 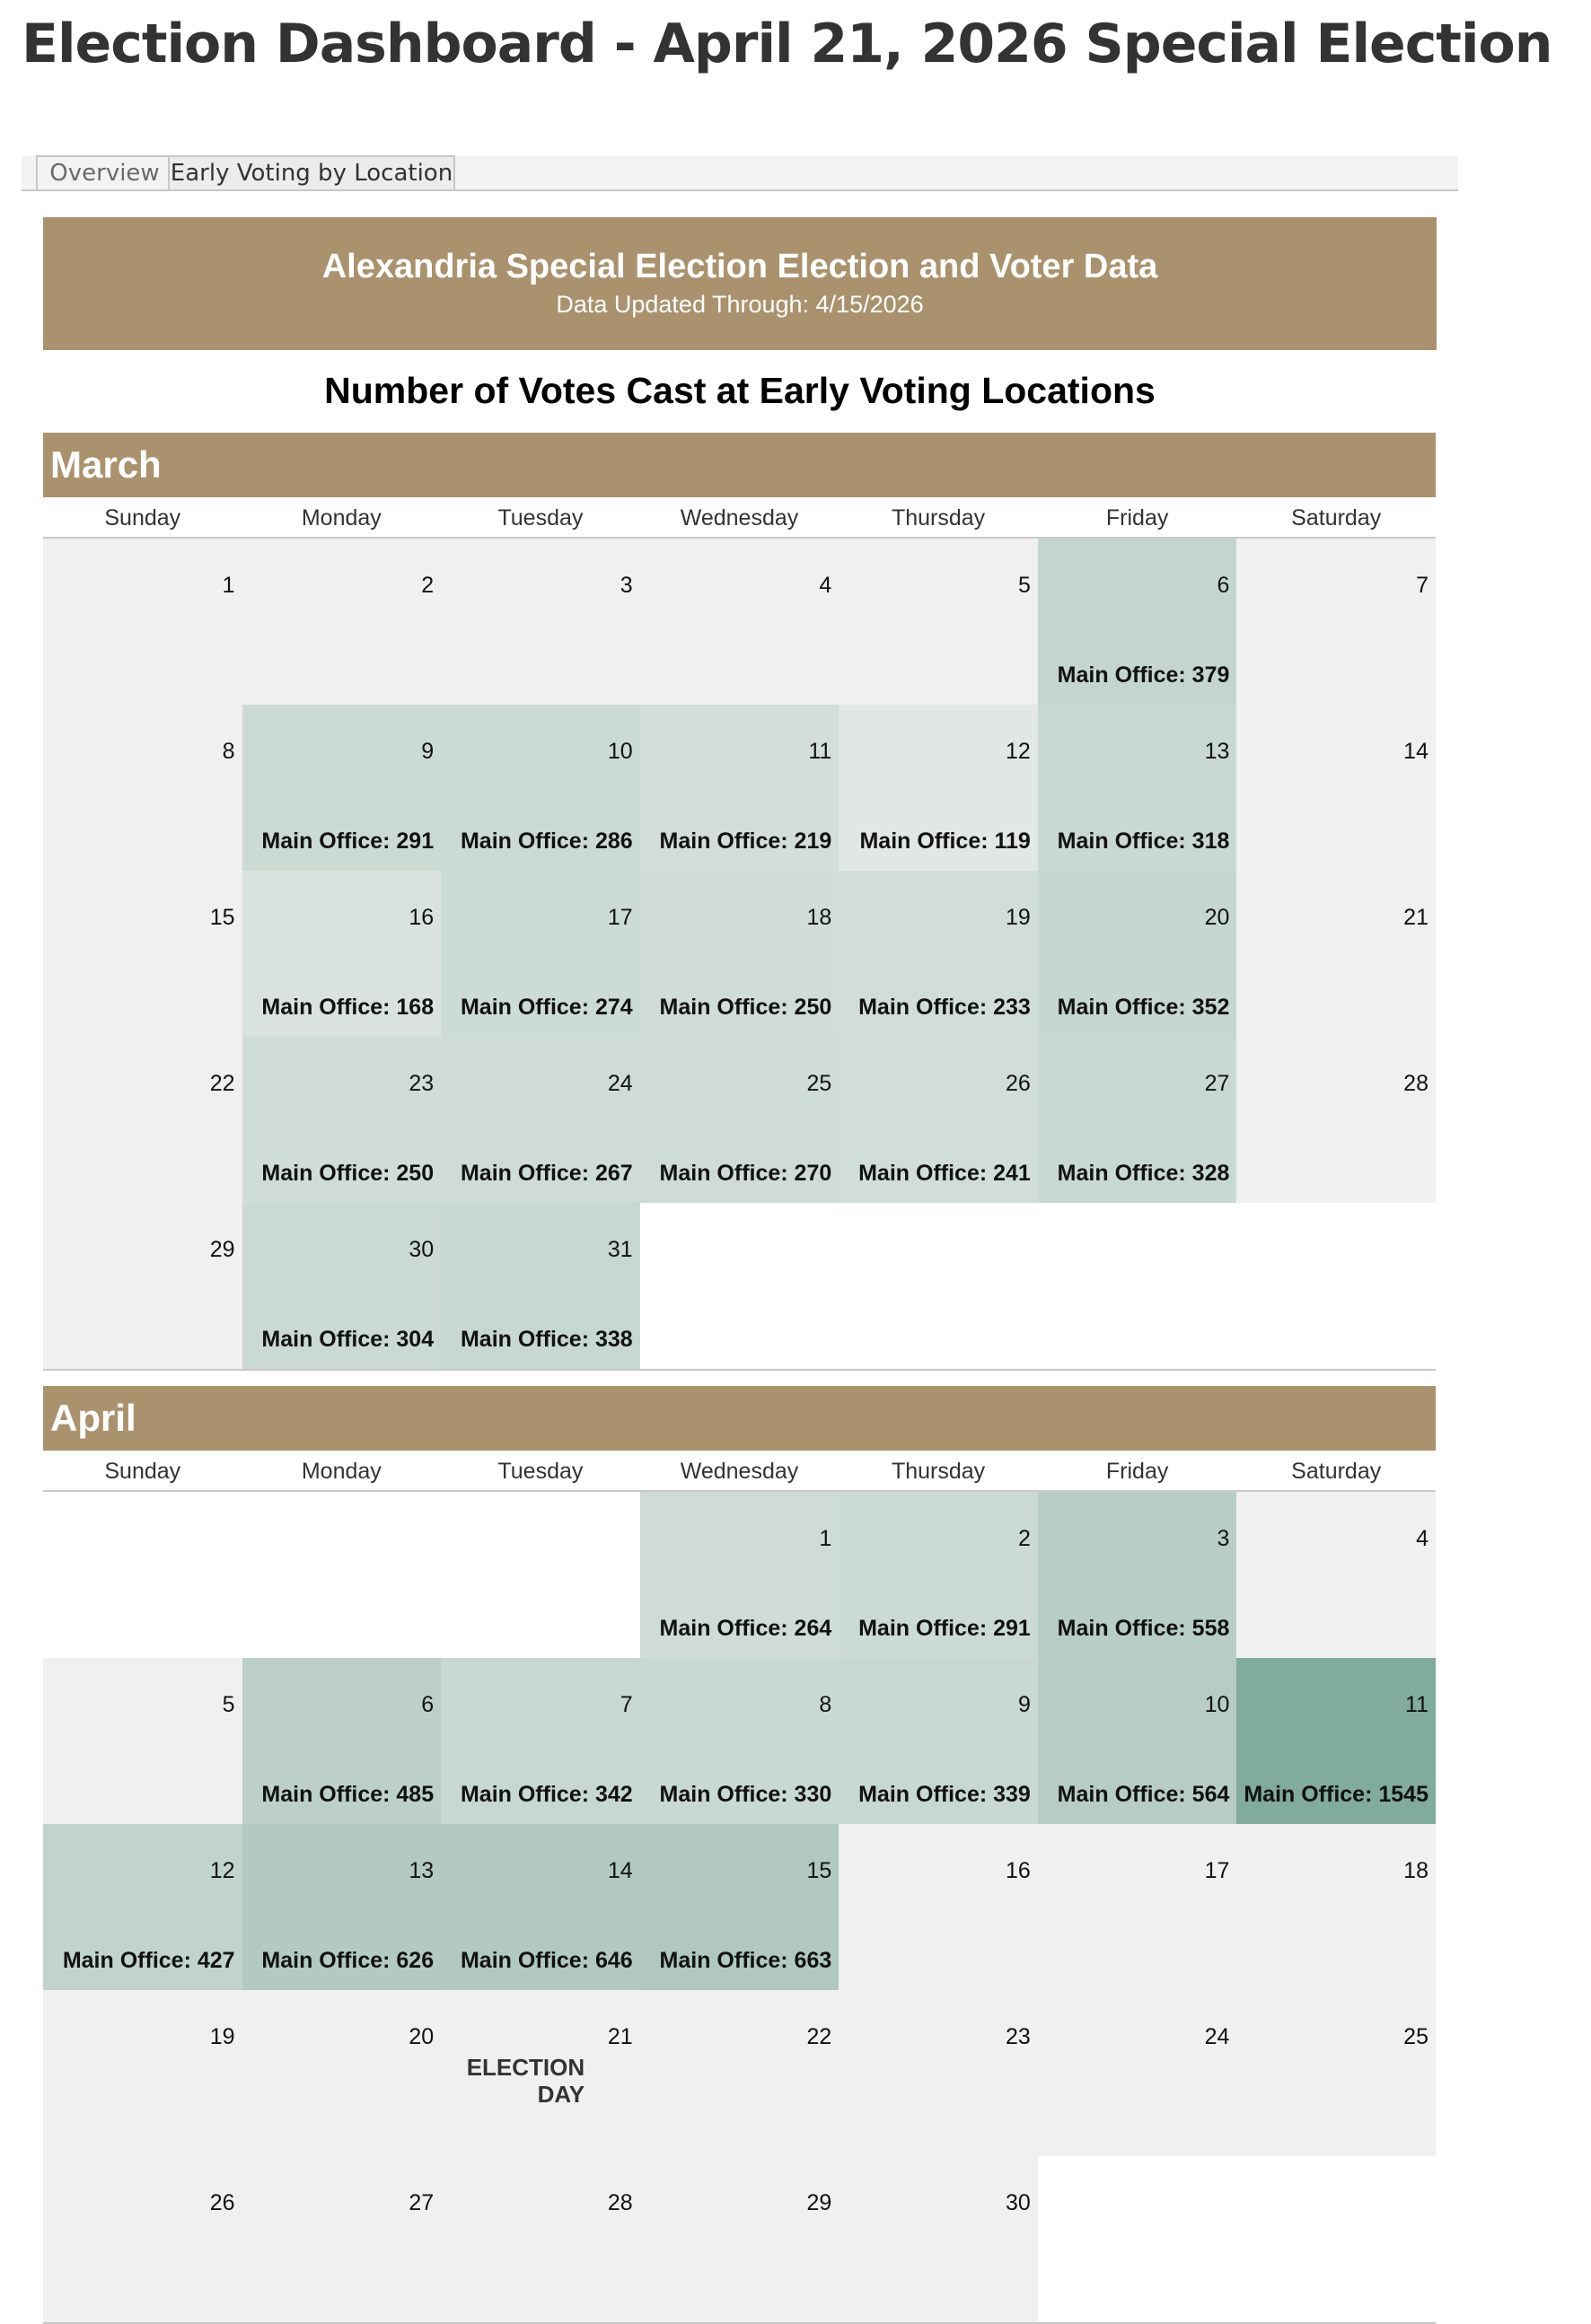 I want to click on vote-count-label: Main Office: 338, so click(x=546, y=1339).